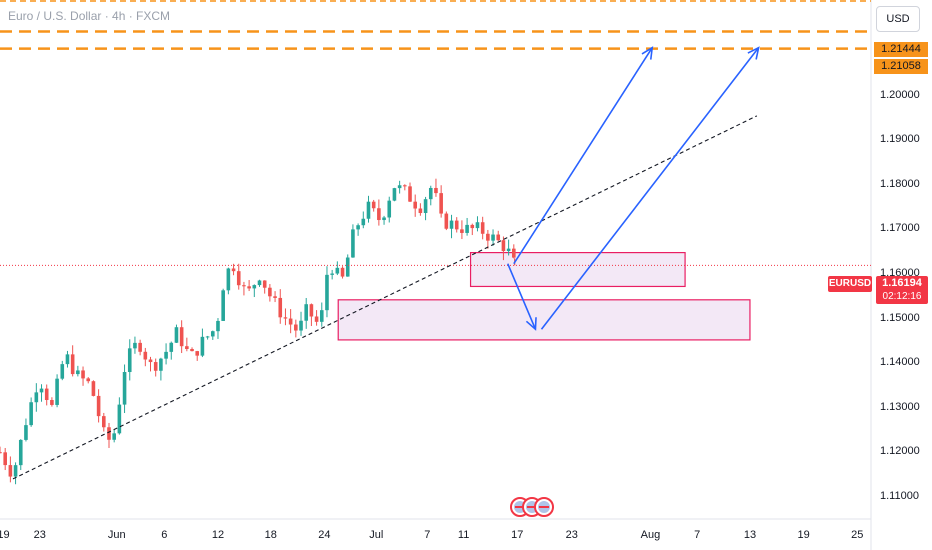  What do you see at coordinates (650, 535) in the screenshot?
I see `x-tick-label: Aug` at bounding box center [650, 535].